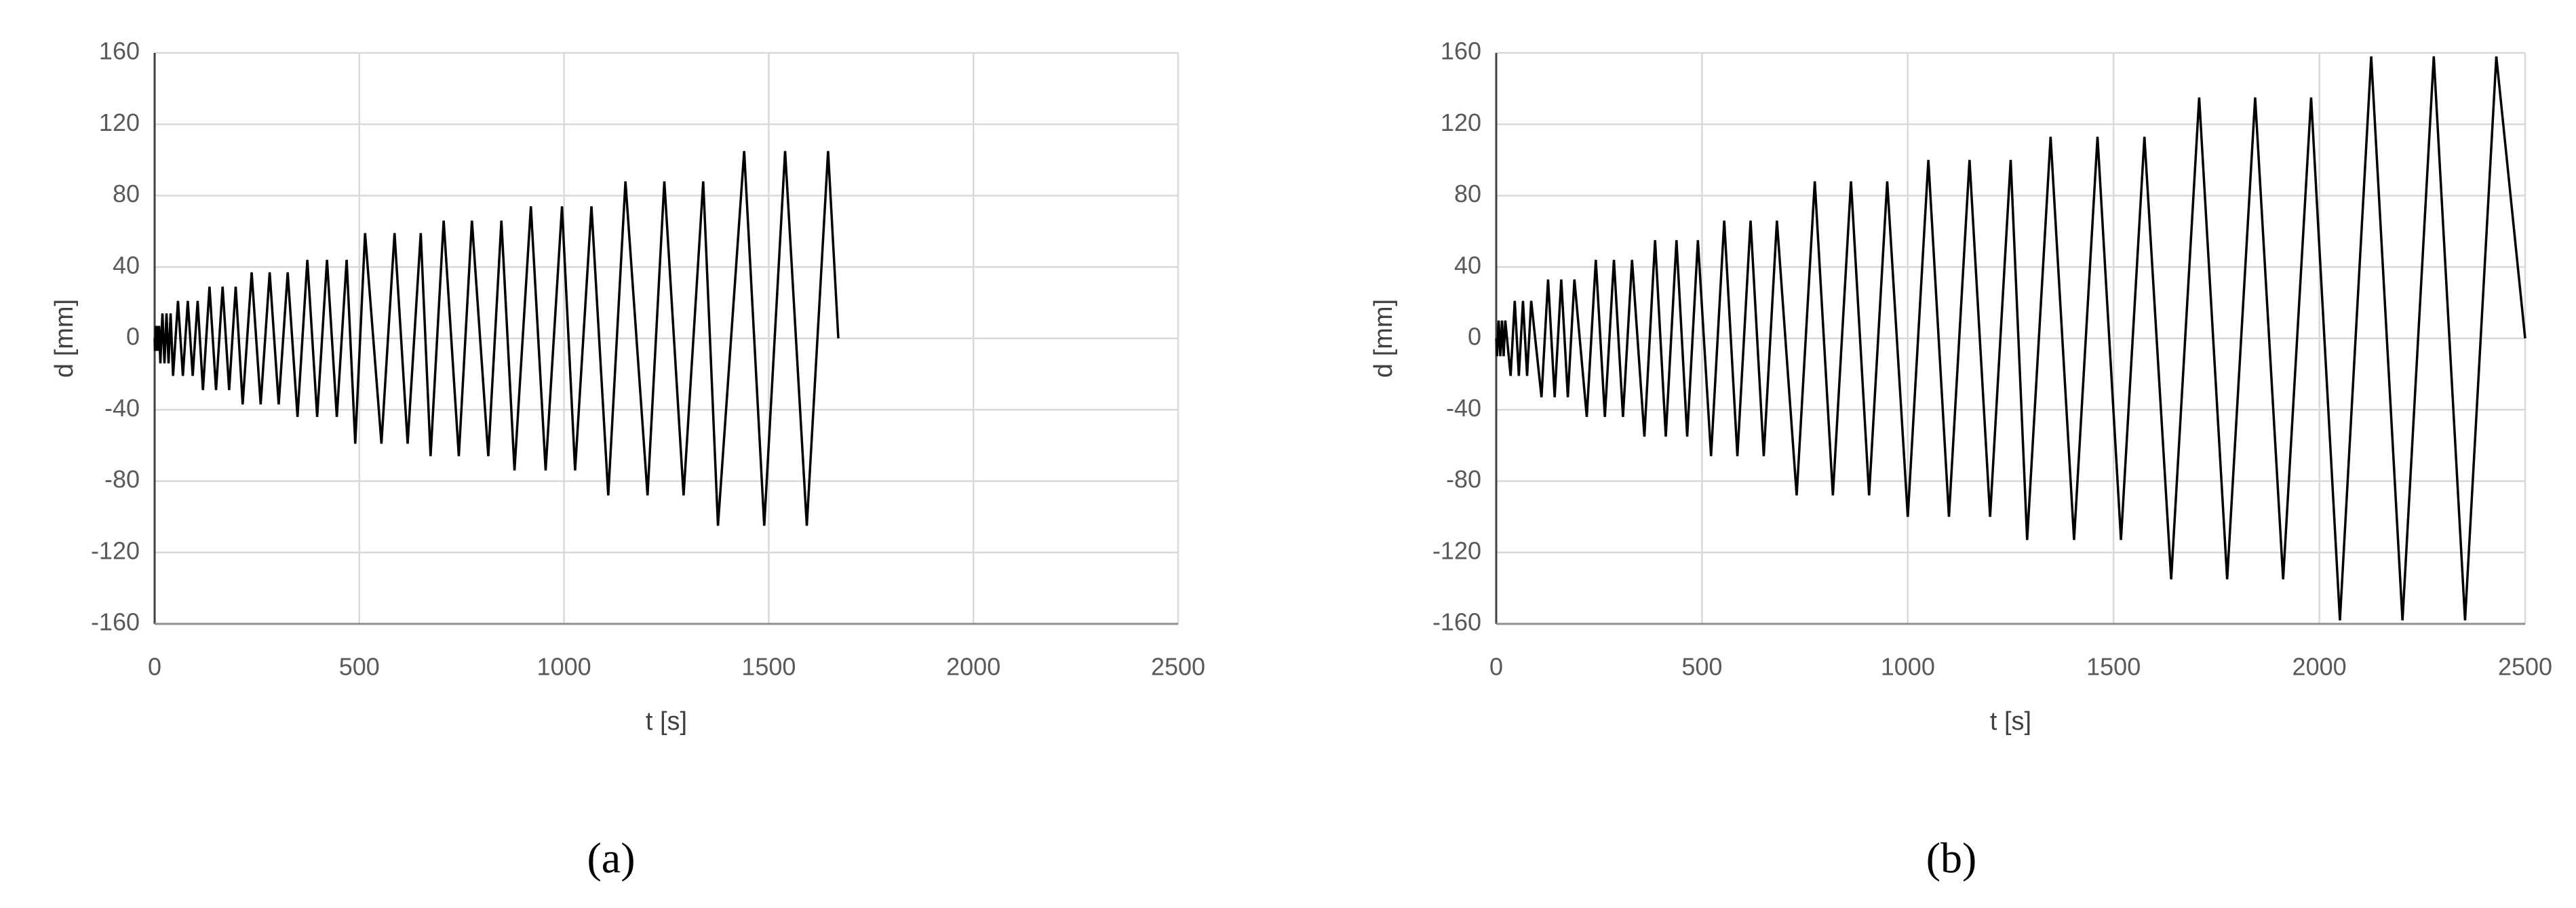  I want to click on panel-label: (a), so click(611, 858).